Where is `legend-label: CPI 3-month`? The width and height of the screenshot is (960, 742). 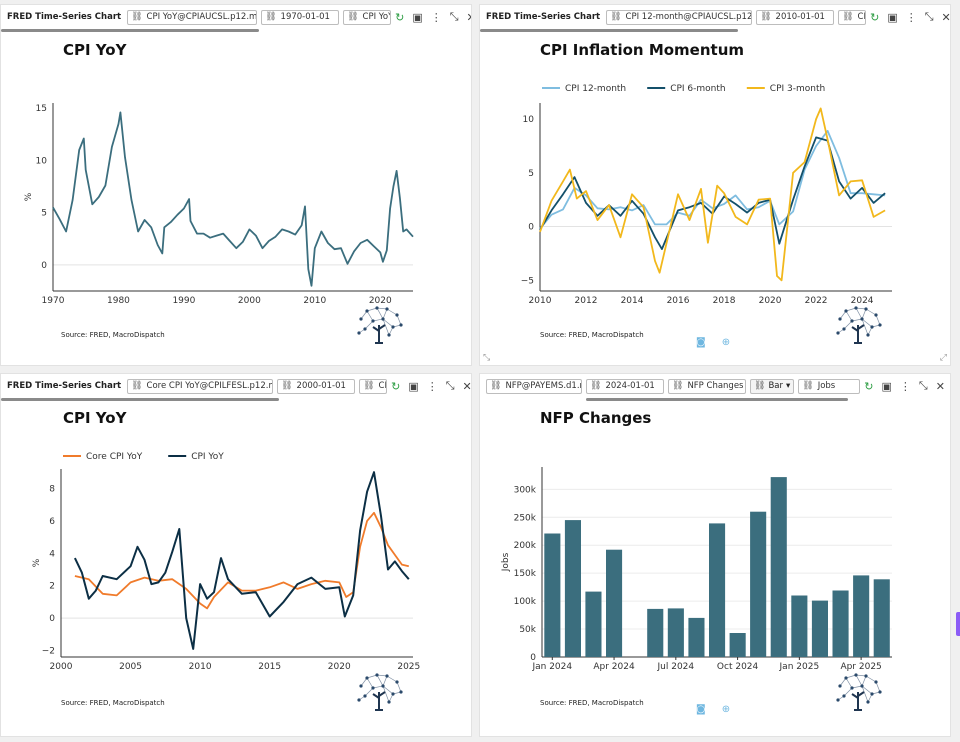 legend-label: CPI 3-month is located at coordinates (797, 89).